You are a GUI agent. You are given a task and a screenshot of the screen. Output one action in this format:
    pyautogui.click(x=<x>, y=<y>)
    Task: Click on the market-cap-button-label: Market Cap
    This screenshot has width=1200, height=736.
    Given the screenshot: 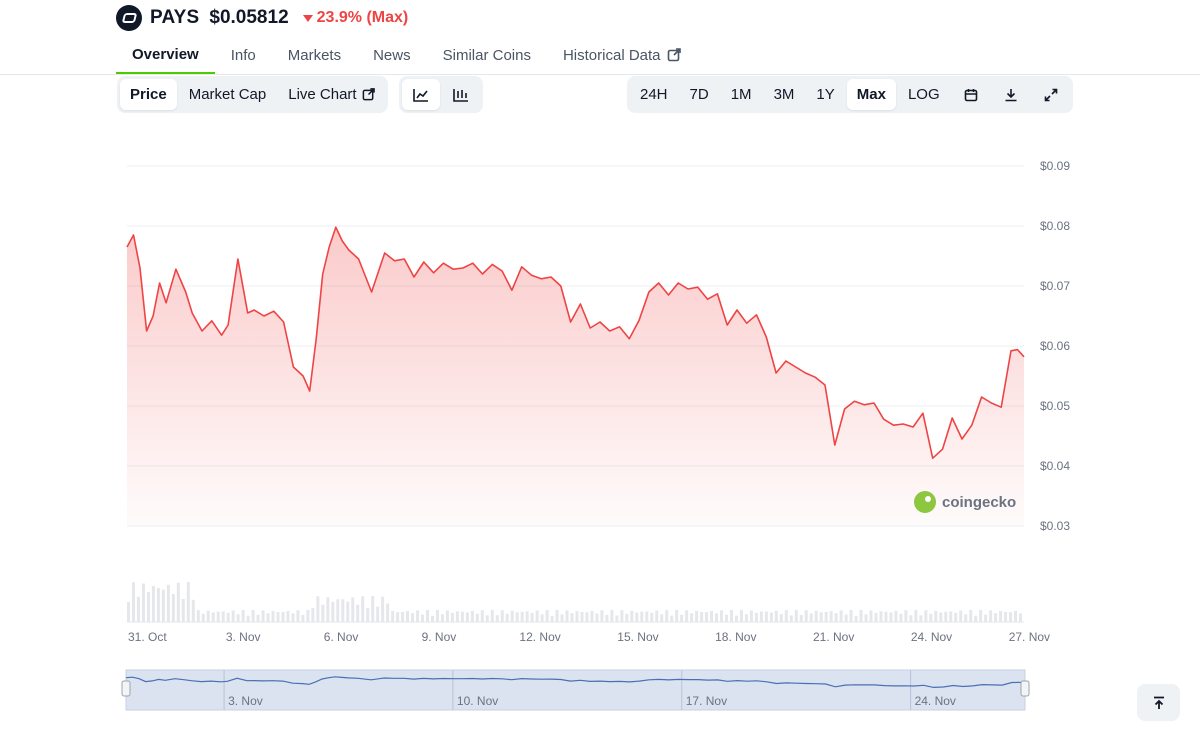 What is the action you would take?
    pyautogui.click(x=227, y=94)
    